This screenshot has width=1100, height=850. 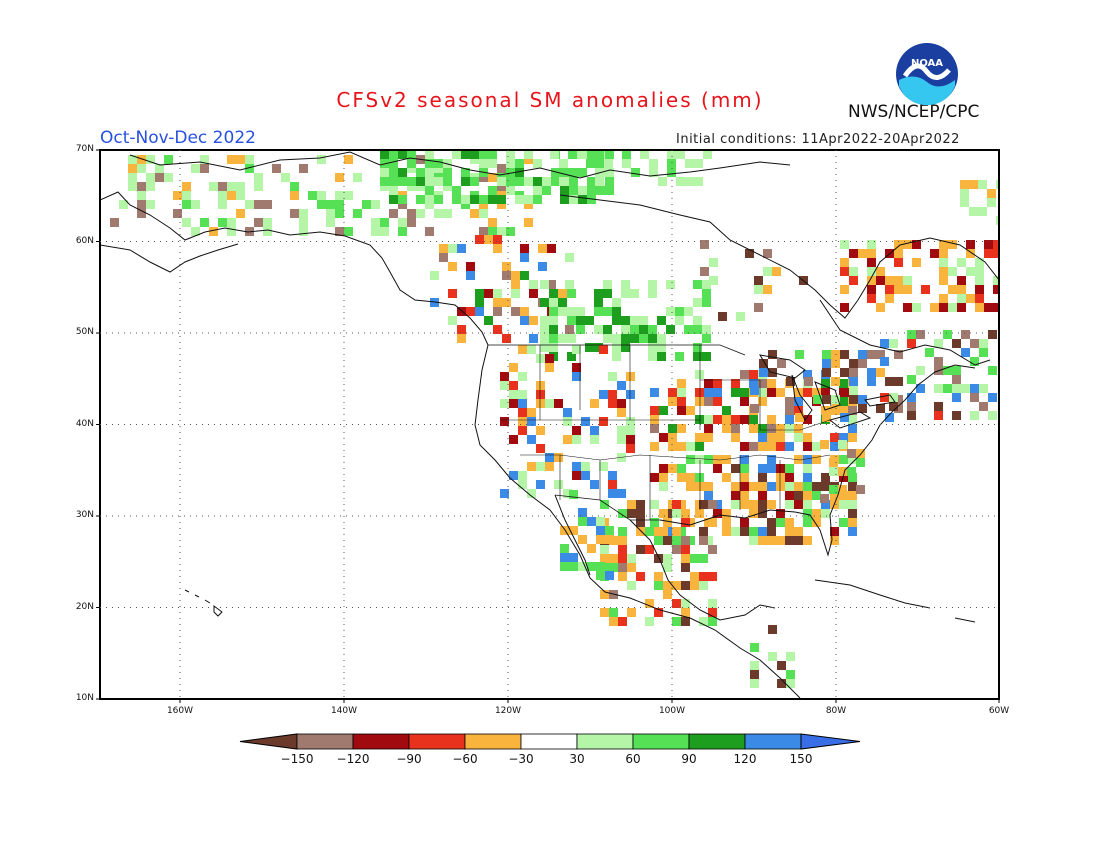 I want to click on lon-label-140W: 140W, so click(x=344, y=711).